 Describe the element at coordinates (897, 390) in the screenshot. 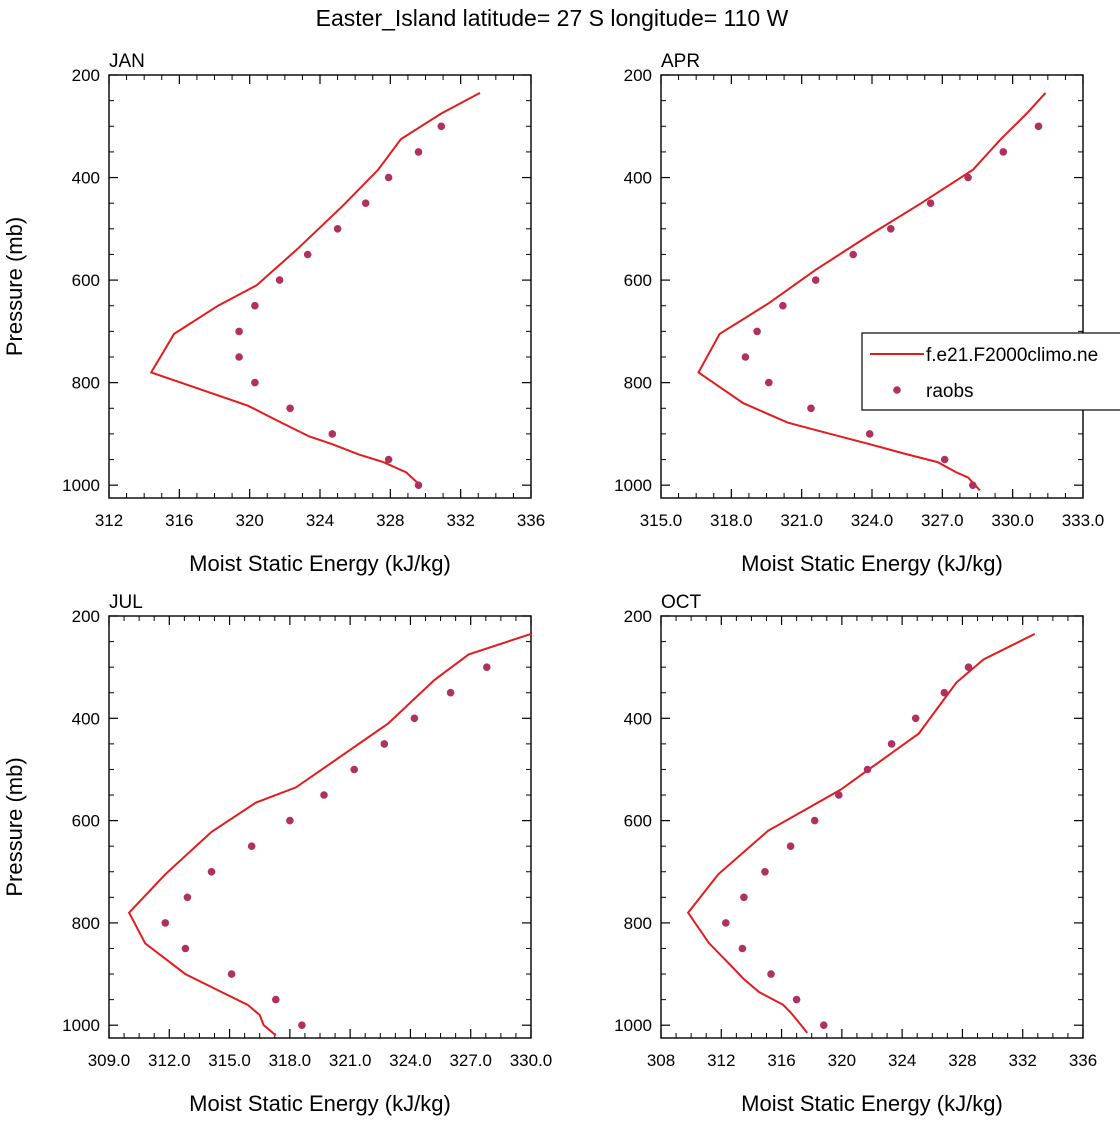

I see `legend-obs-marker` at that location.